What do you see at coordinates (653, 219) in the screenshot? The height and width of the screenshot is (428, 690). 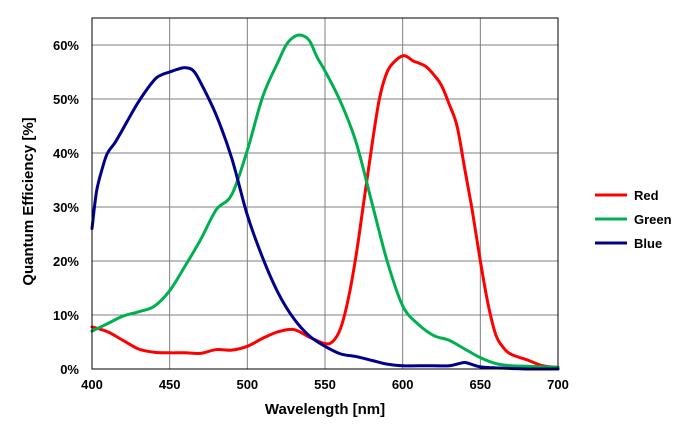 I see `legend-label-green: Green` at bounding box center [653, 219].